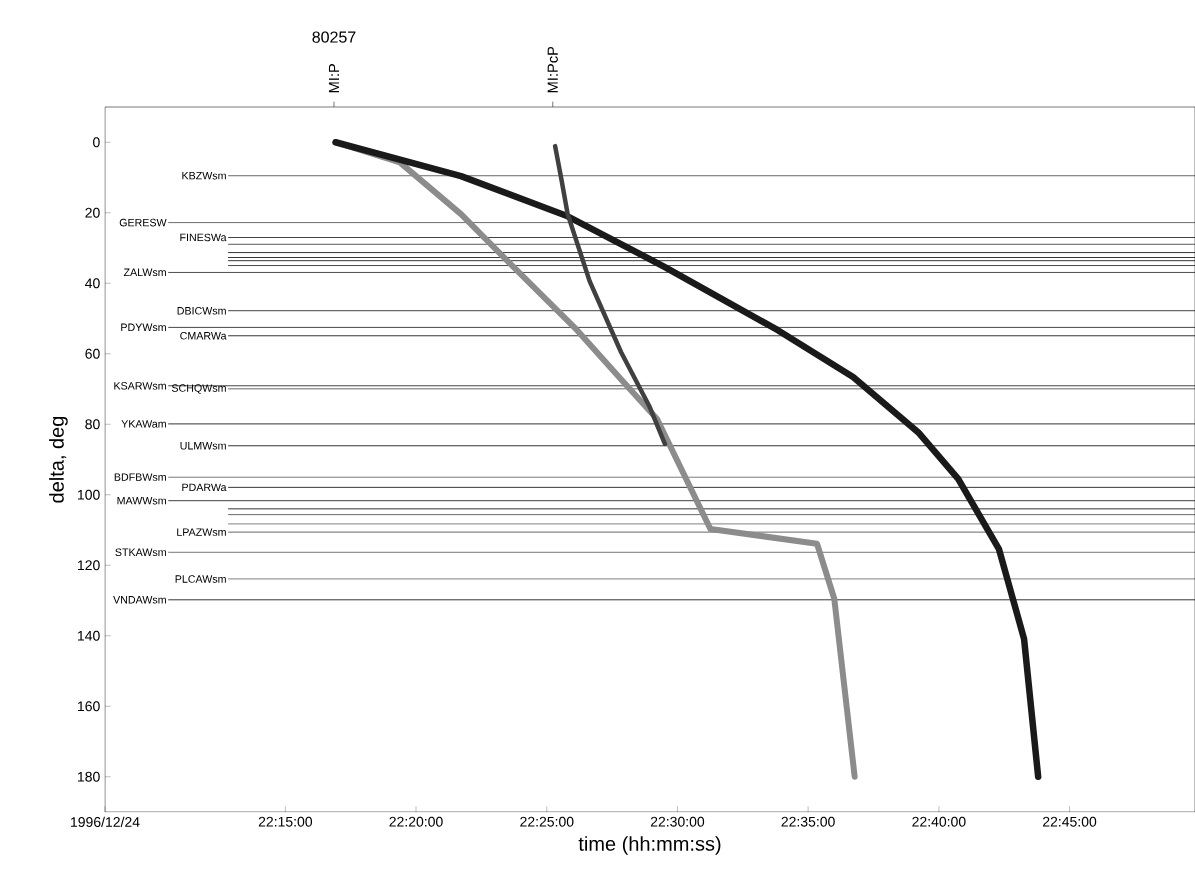  What do you see at coordinates (285, 821) in the screenshot?
I see `x-tick-label: 22:15:00` at bounding box center [285, 821].